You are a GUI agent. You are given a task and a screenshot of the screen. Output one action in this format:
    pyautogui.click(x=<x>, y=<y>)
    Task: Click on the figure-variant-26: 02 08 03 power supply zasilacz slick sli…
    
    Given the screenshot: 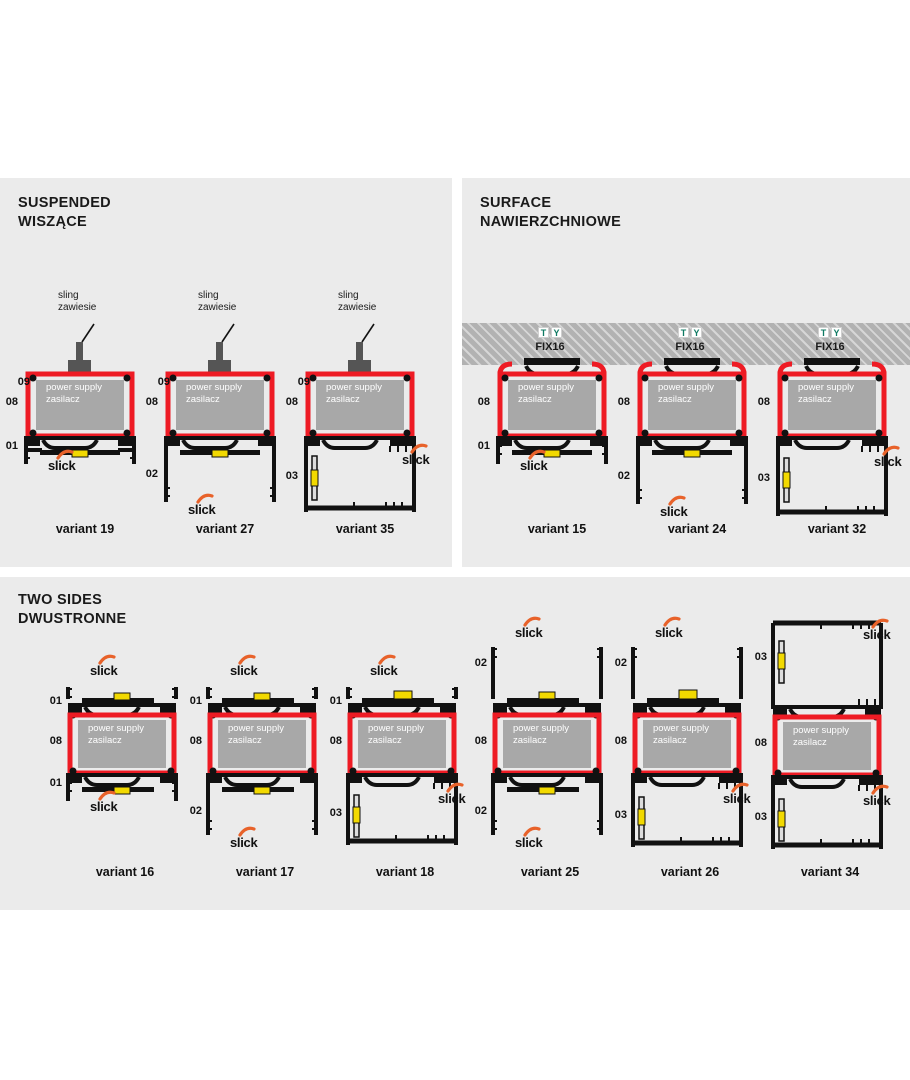 What is the action you would take?
    pyautogui.click(x=690, y=747)
    